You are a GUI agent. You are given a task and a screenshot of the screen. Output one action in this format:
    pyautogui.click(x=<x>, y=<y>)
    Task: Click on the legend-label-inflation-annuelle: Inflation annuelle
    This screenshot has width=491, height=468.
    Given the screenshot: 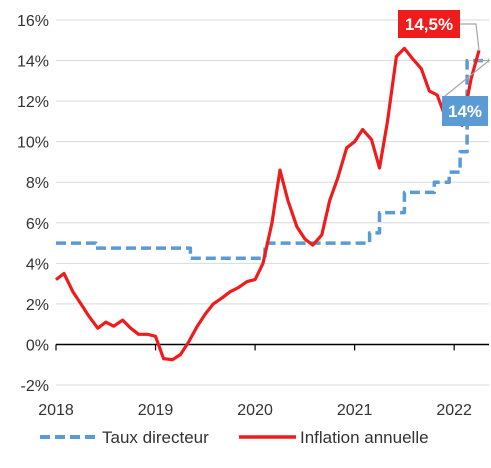 What is the action you would take?
    pyautogui.click(x=364, y=437)
    